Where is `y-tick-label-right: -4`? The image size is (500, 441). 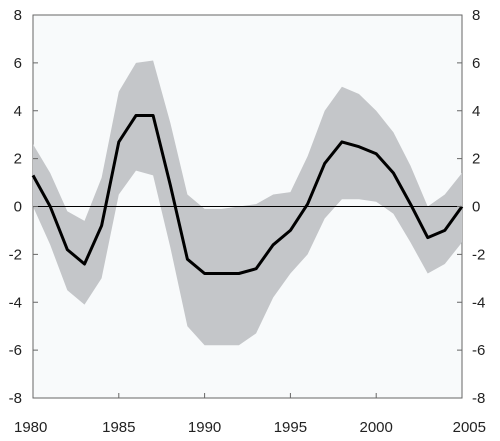 y-tick-label-right: -4 is located at coordinates (478, 302).